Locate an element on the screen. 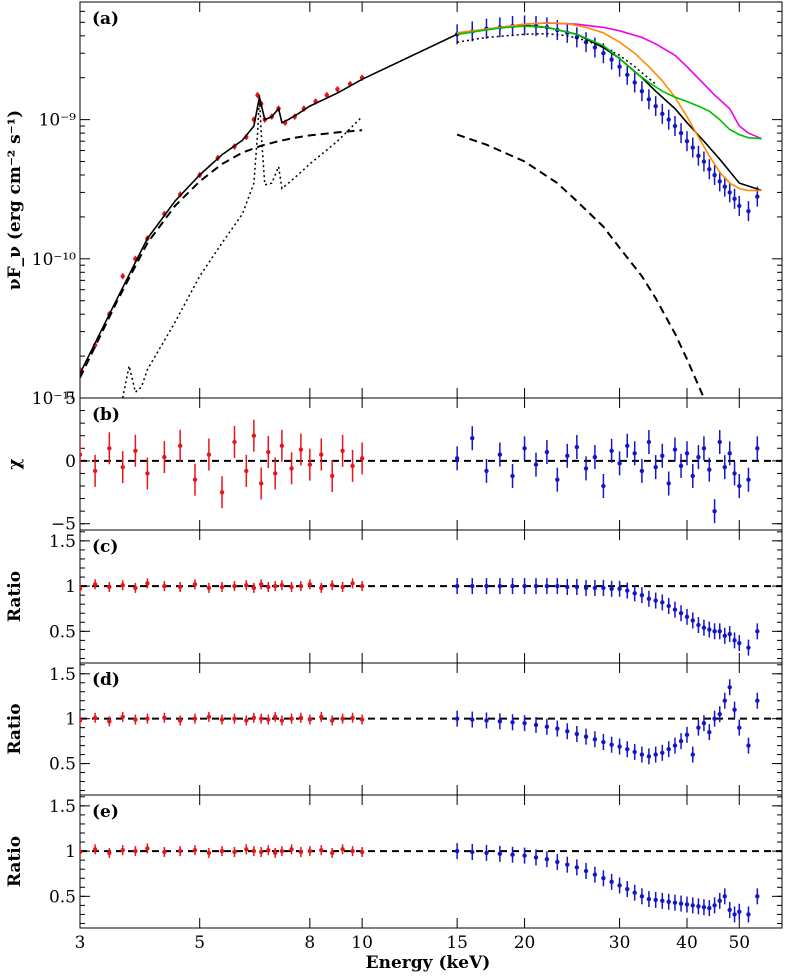  model-line-solid is located at coordinates (609, 107).